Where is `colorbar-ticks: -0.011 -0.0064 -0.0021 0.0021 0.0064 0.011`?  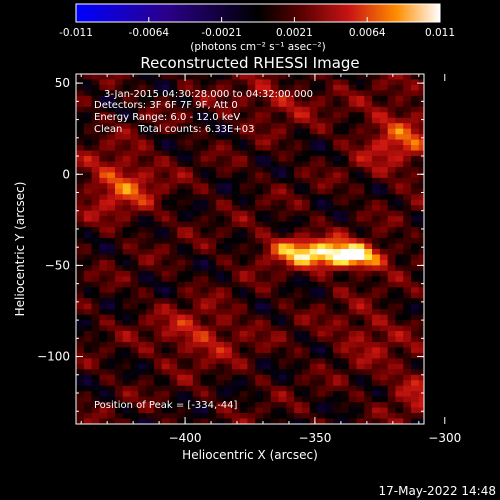 colorbar-ticks: -0.011 -0.0064 -0.0021 0.0021 0.0064 0.011 is located at coordinates (257, 28).